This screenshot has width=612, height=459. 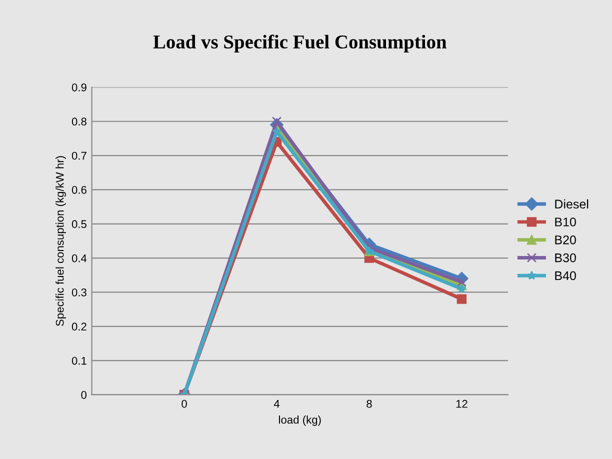 I want to click on y-tick-label: 0.9, so click(x=79, y=87).